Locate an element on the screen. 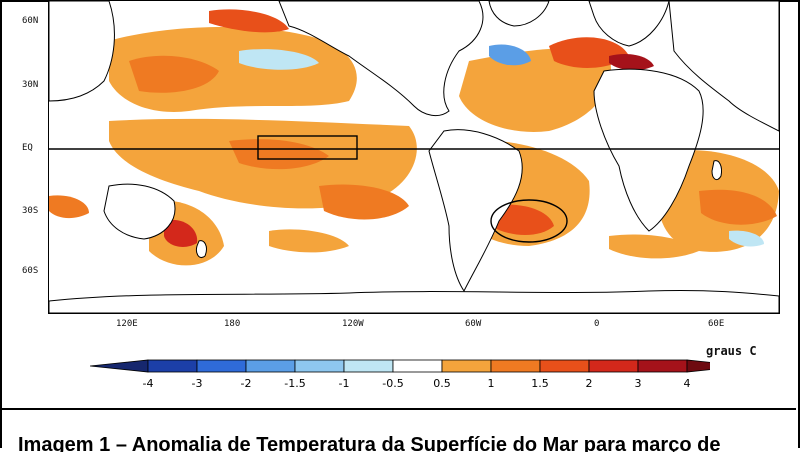  land-europe is located at coordinates (629, 24).